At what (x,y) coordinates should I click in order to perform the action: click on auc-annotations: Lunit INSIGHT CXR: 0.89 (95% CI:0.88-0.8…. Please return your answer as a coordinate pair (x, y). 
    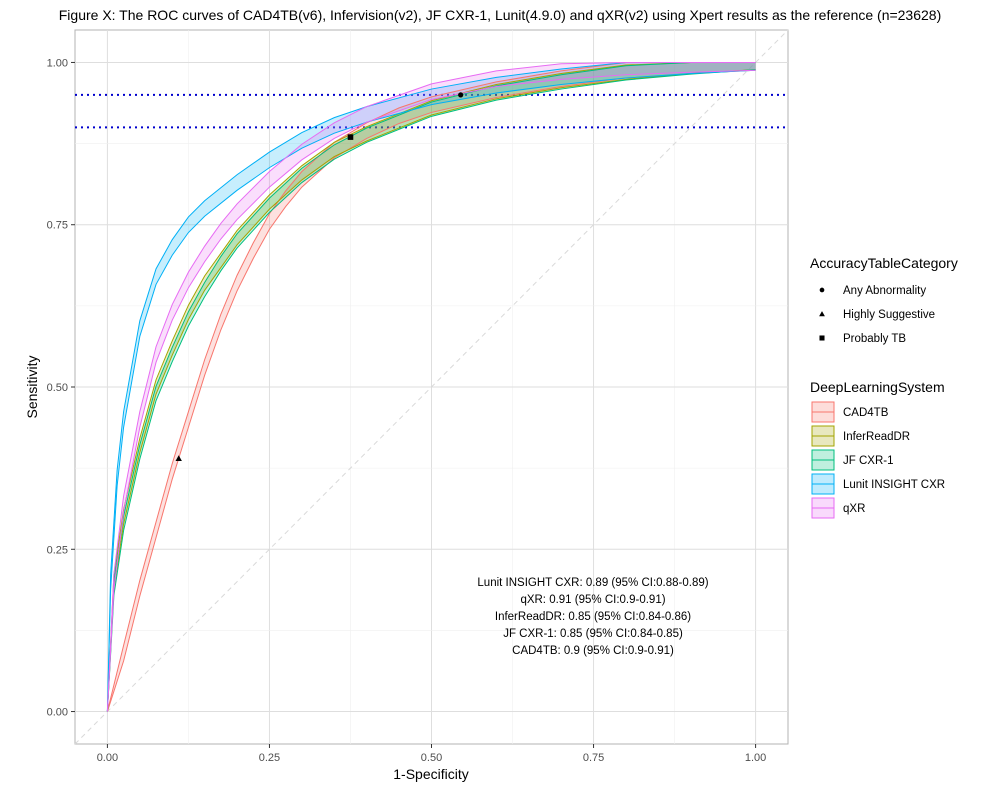
    Looking at the image, I should click on (592, 617).